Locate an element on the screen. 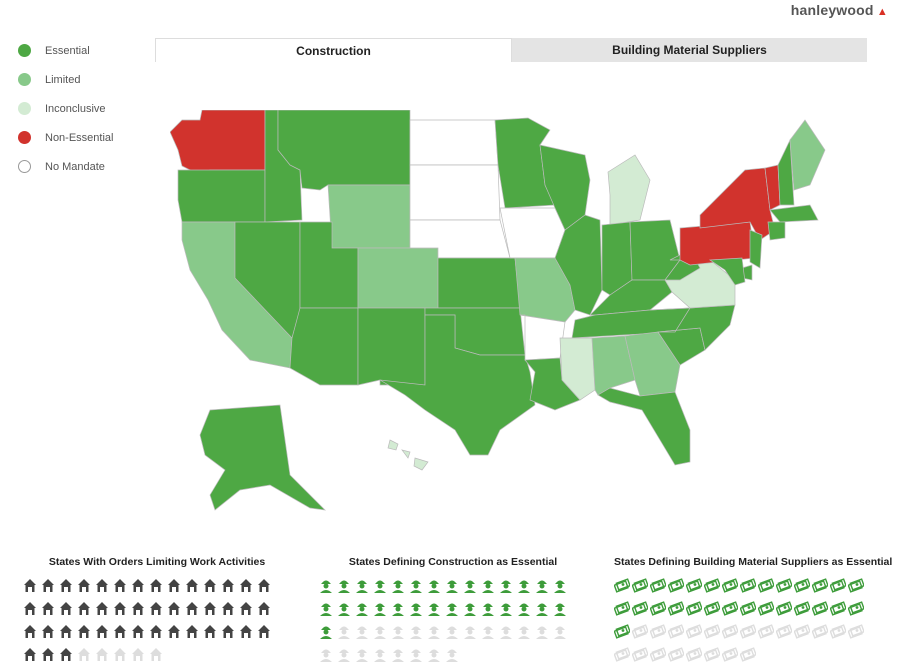  state-nh is located at coordinates (786, 172).